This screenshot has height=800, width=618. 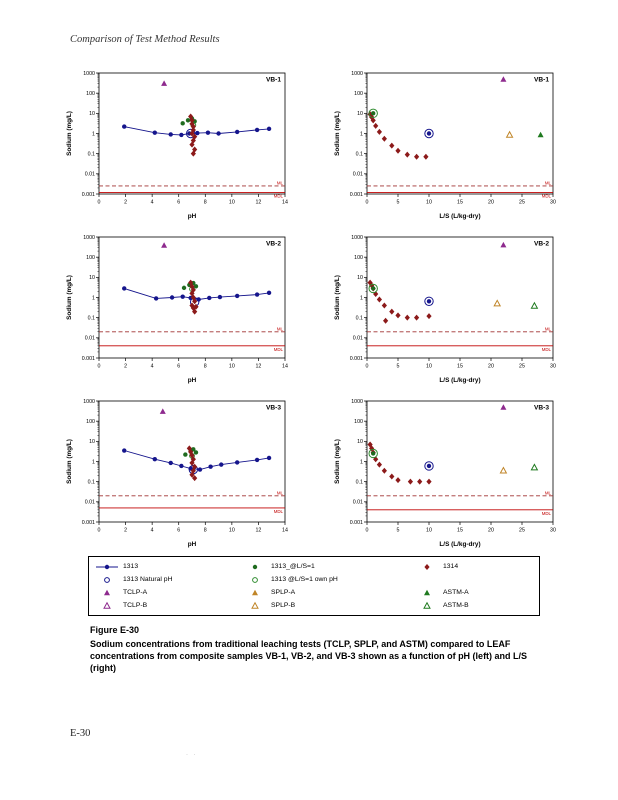 What do you see at coordinates (373, 453) in the screenshot?
I see `series-1313-l-s-1-own-ph` at bounding box center [373, 453].